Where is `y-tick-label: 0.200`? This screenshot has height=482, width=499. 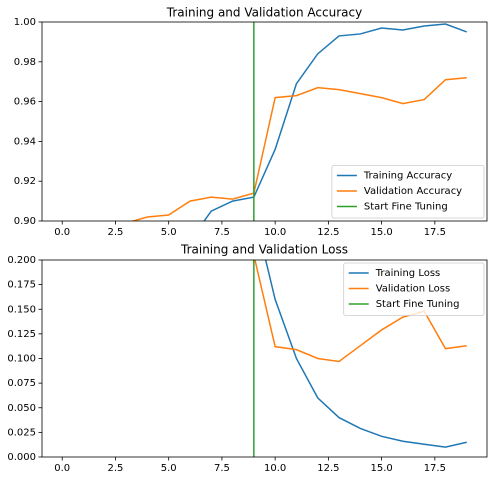
y-tick-label: 0.200 is located at coordinates (21, 260).